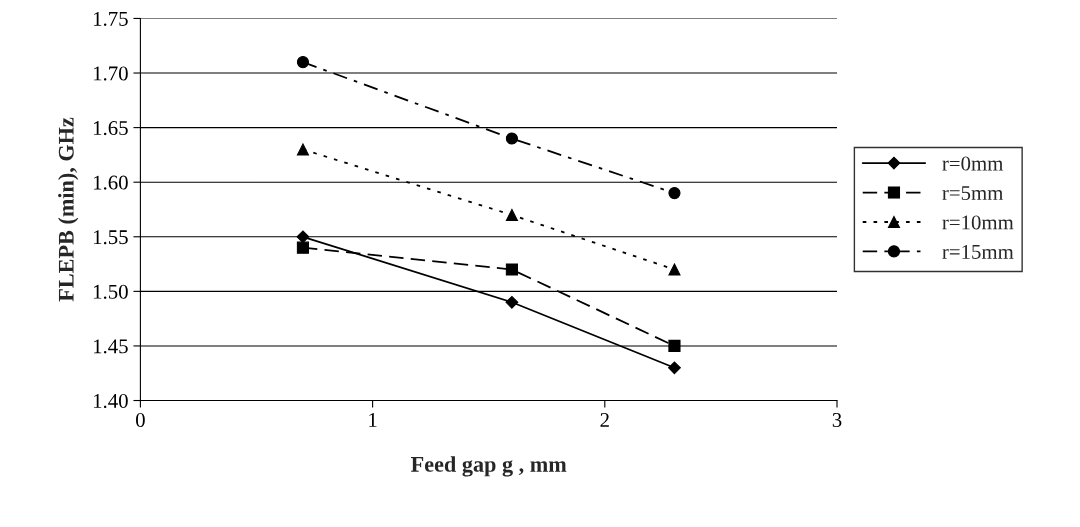 The image size is (1080, 527). I want to click on legend-label: r=0mm, so click(973, 163).